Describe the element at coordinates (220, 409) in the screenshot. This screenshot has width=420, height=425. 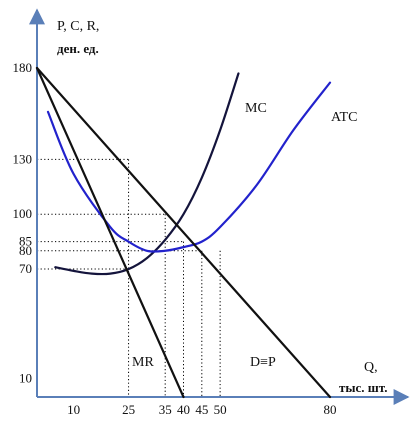
I see `x-tick-label-50: 50` at that location.